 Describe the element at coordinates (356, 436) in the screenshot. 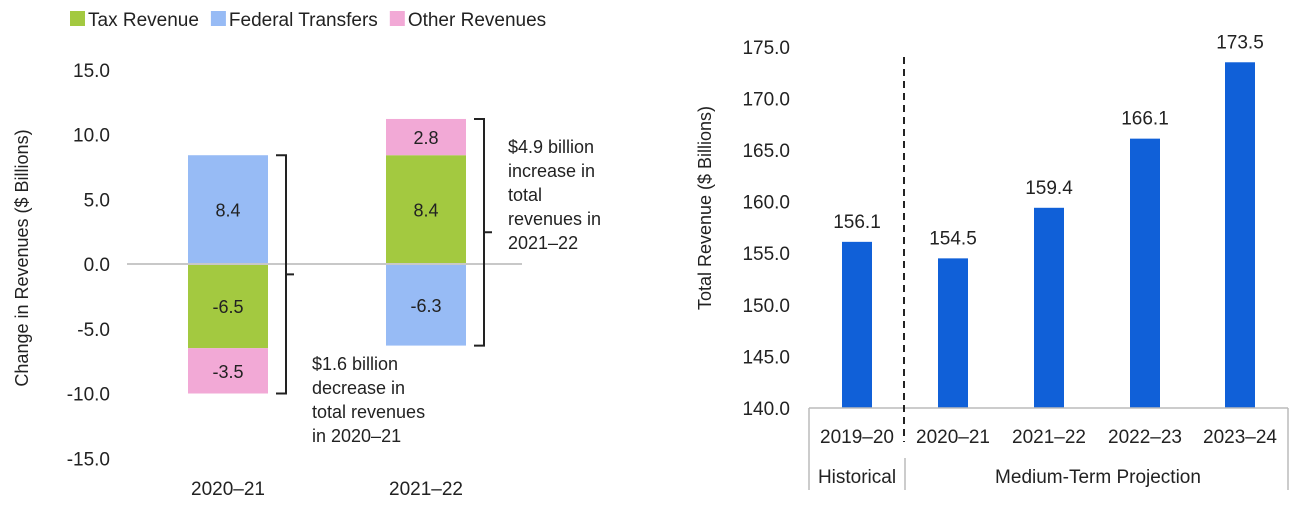

I see `annotation-0-line: in 2020–21` at that location.